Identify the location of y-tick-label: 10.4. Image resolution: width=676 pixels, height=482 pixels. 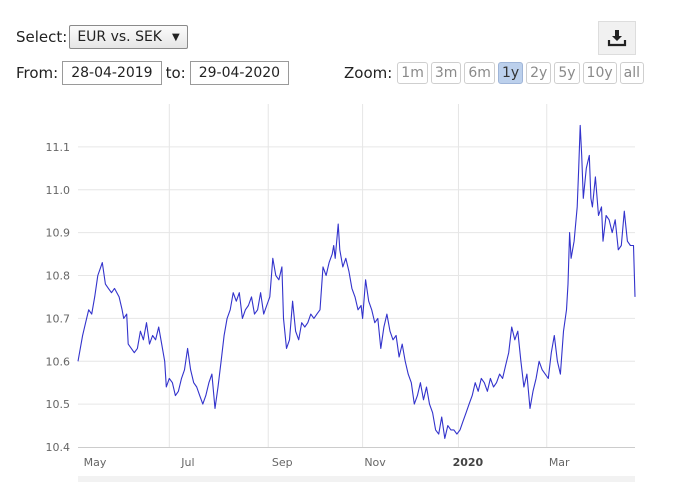
(58, 447).